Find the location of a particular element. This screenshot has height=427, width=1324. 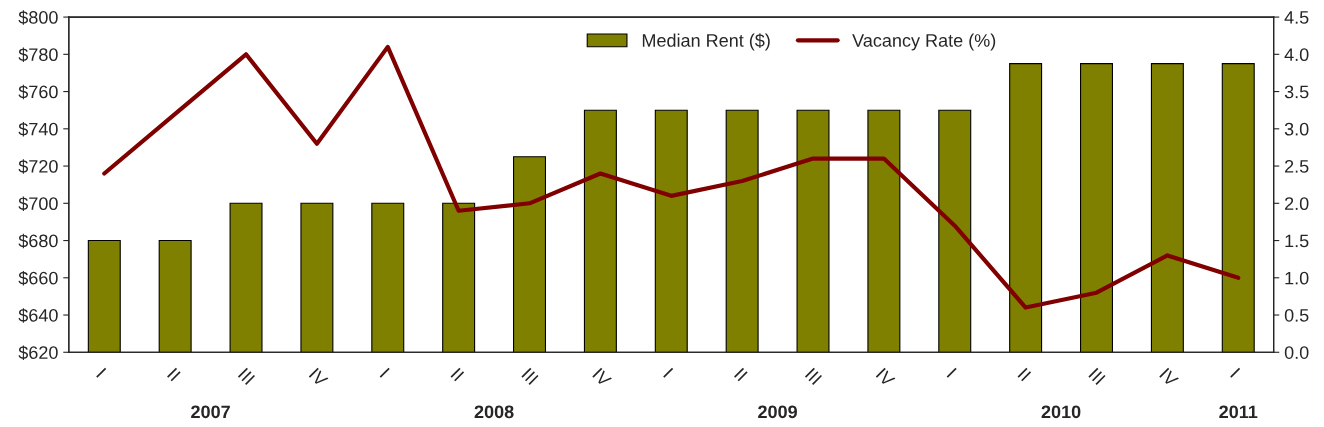

text: 2009 is located at coordinates (777, 412).